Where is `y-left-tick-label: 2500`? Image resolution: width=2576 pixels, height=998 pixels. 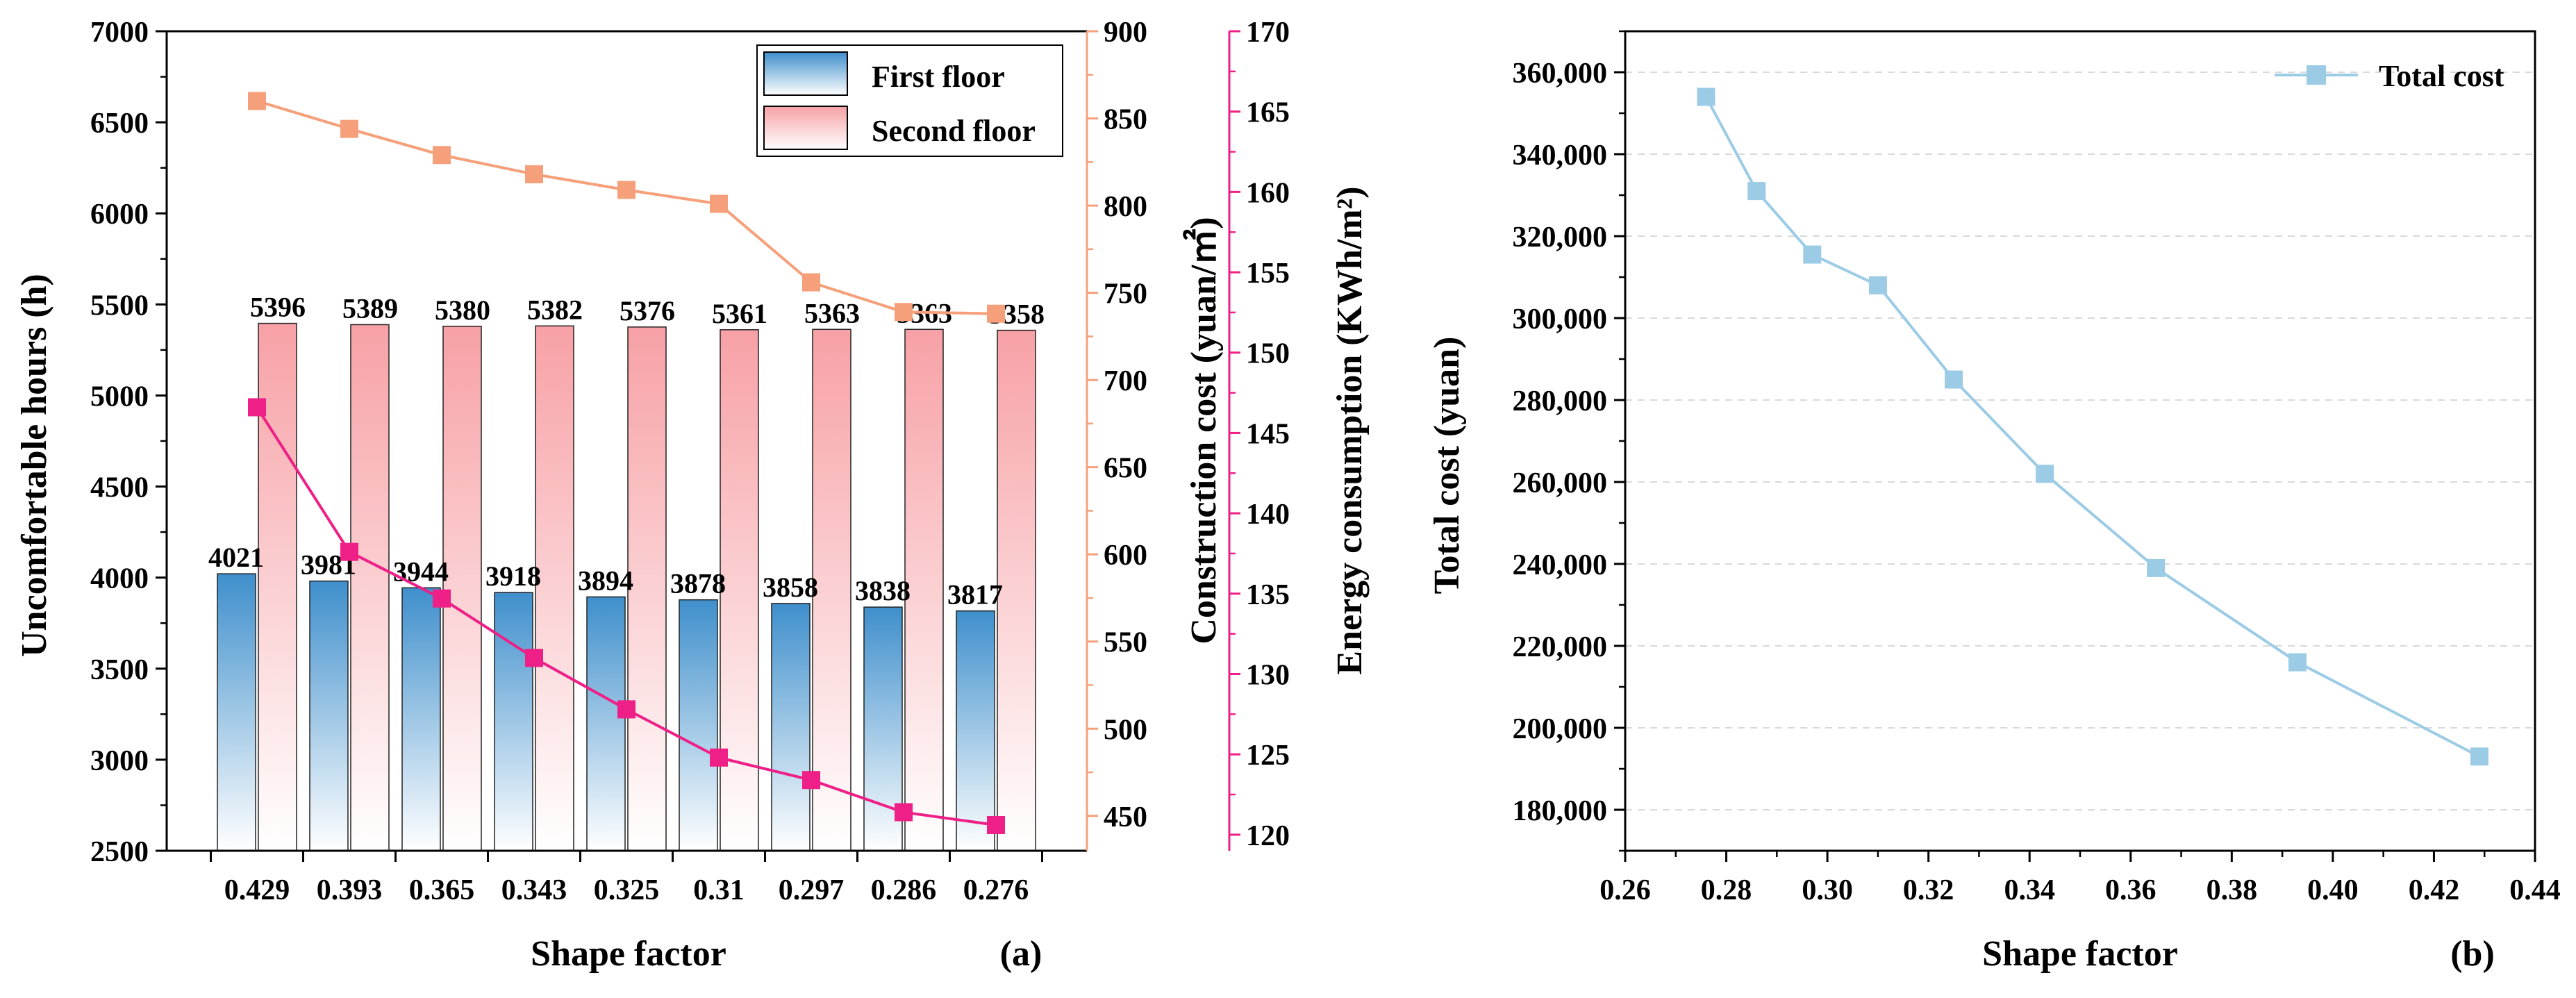
y-left-tick-label: 2500 is located at coordinates (119, 852).